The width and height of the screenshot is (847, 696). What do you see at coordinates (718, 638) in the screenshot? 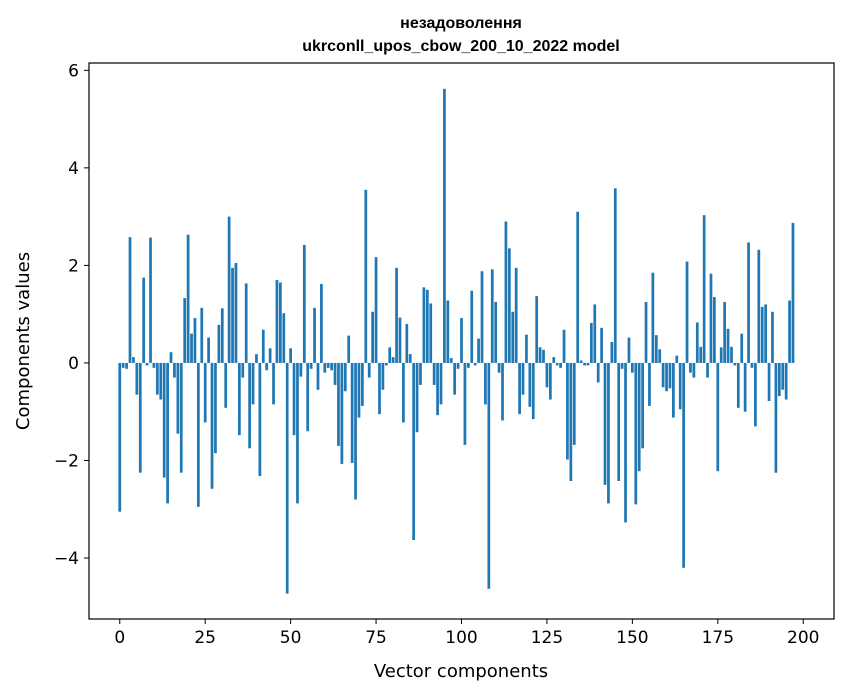
I see `x-tick-label: 175` at bounding box center [718, 638].